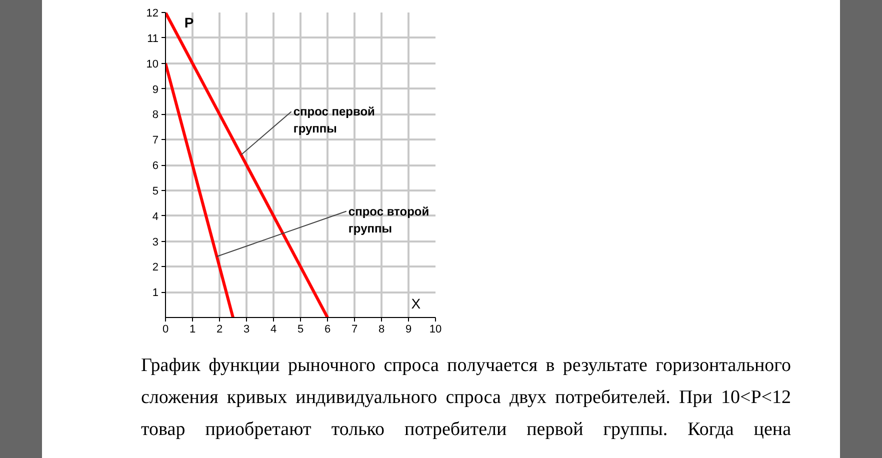  Describe the element at coordinates (381, 330) in the screenshot. I see `x-tick-label: 8` at that location.